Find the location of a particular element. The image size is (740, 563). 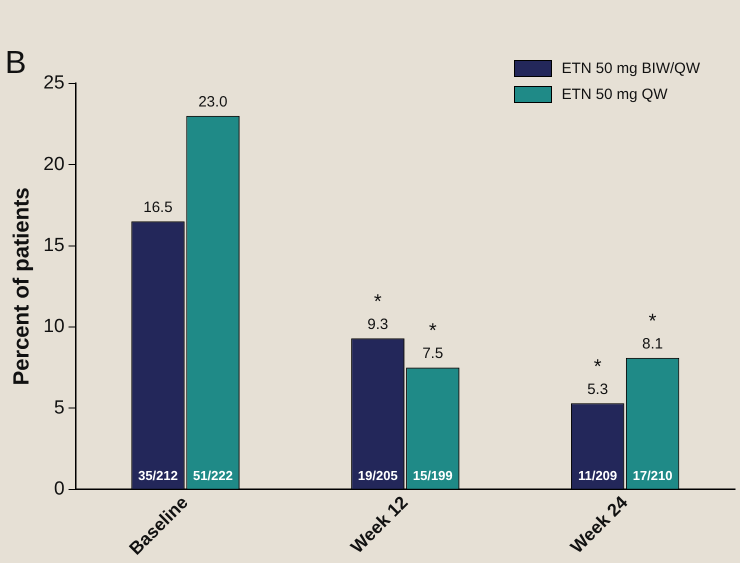

data-label: 5.3 is located at coordinates (597, 389).